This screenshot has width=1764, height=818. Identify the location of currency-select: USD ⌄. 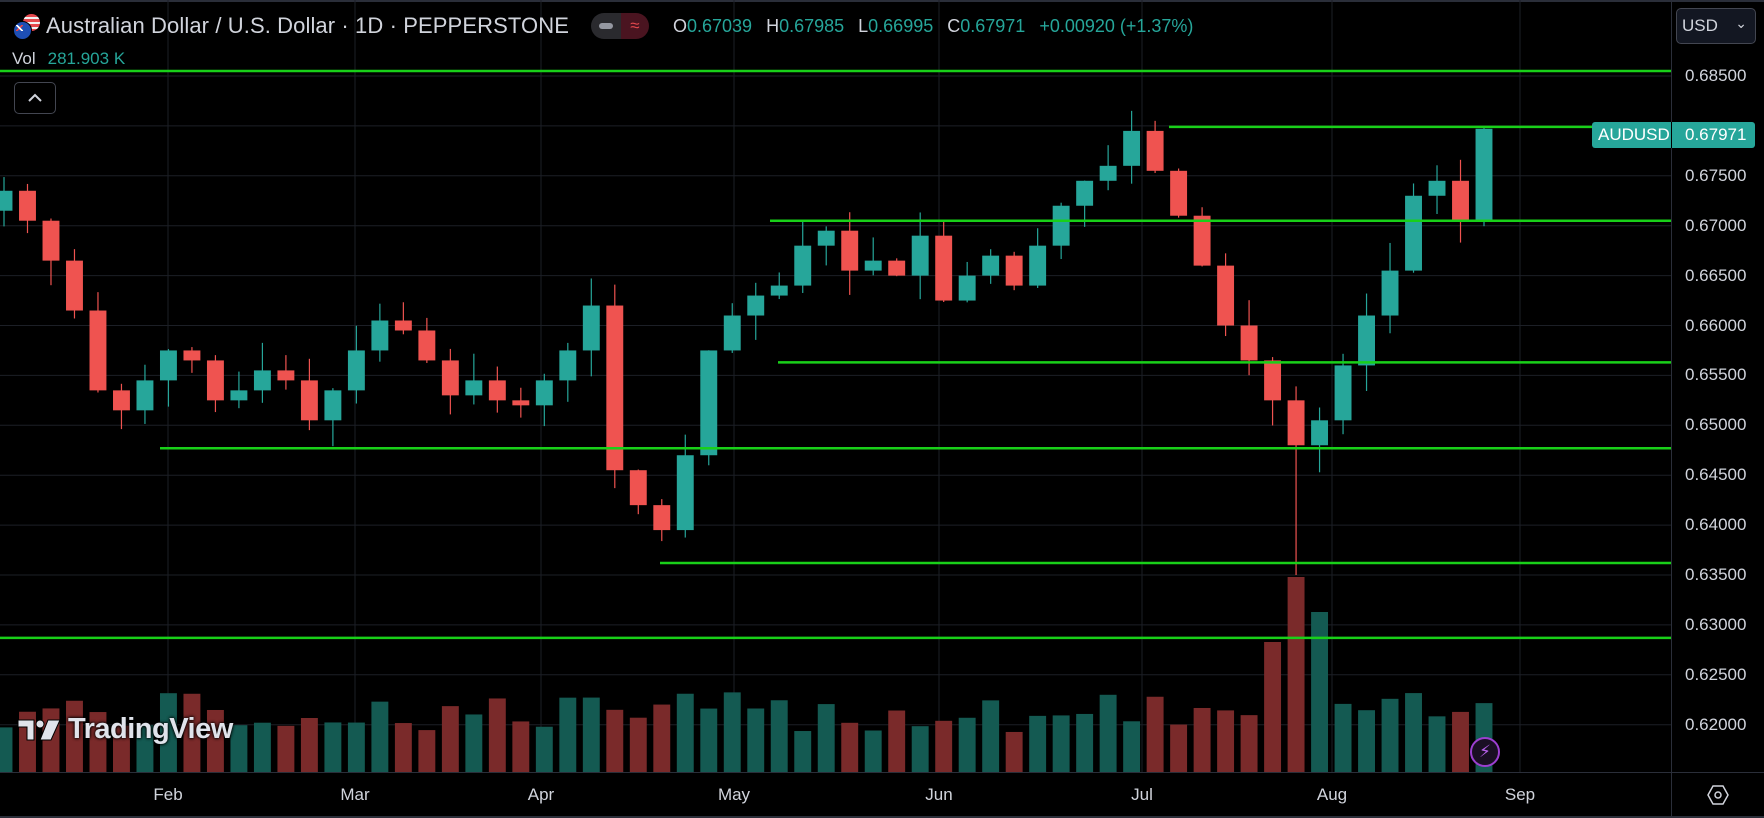
(1716, 26).